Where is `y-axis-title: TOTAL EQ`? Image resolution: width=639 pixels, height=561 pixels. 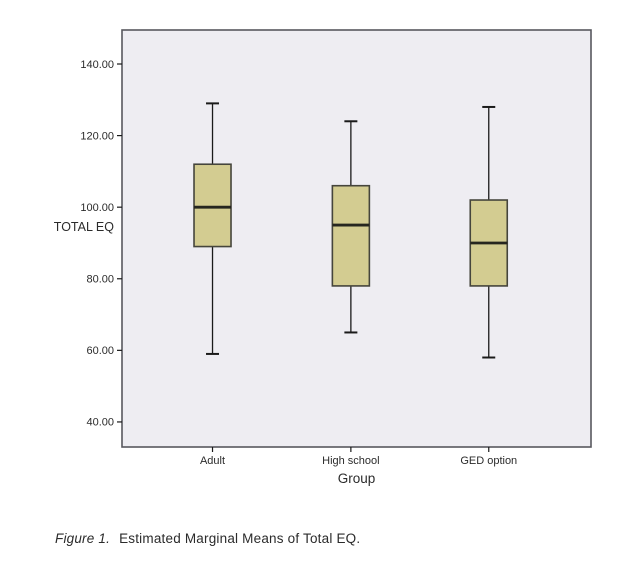 y-axis-title: TOTAL EQ is located at coordinates (84, 227).